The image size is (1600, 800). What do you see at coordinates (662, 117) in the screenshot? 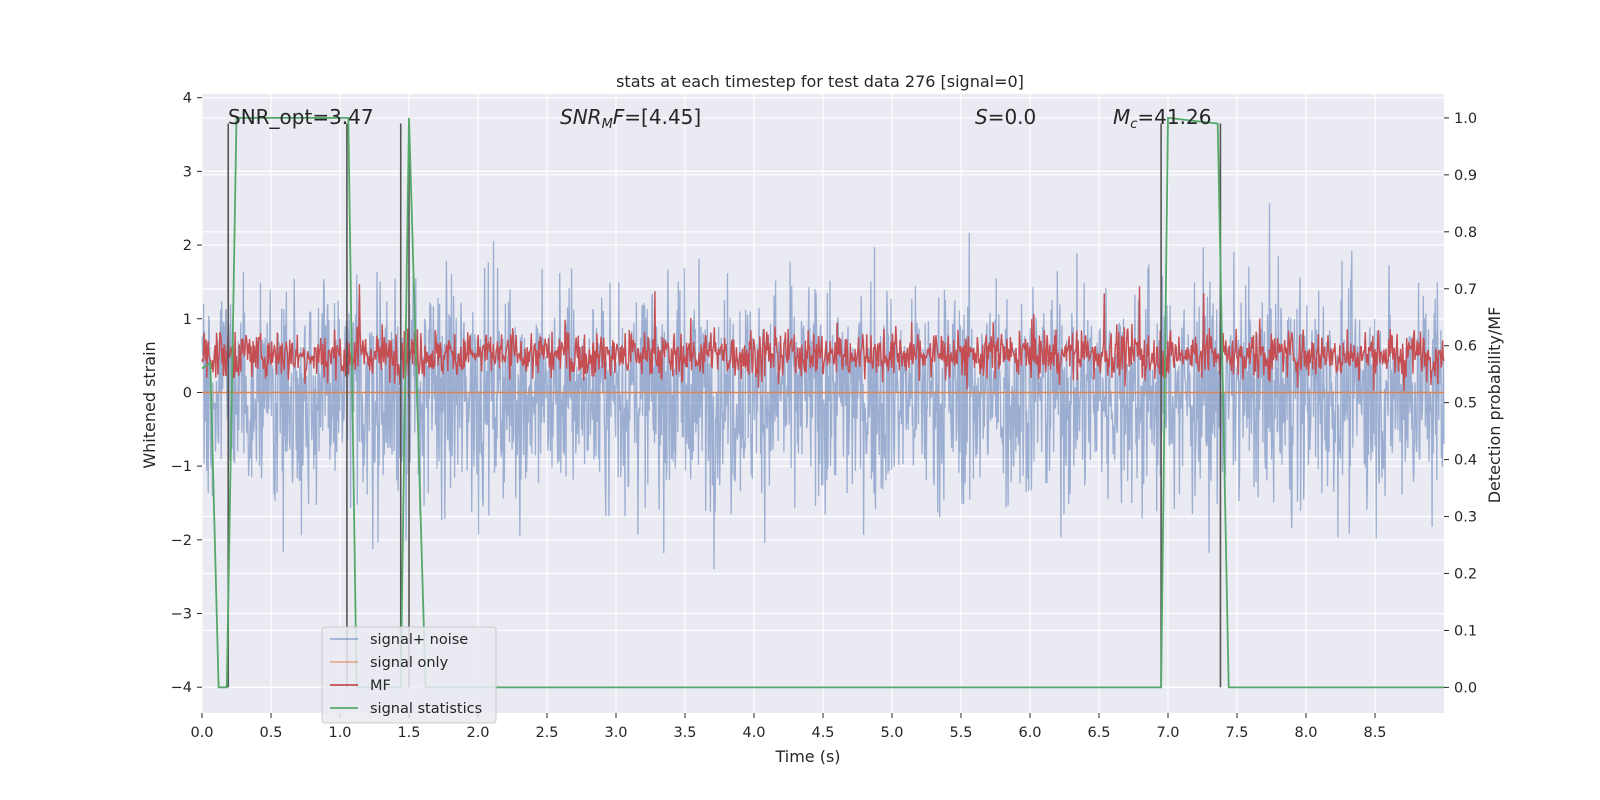
I see `annotation-snr-mf-value: =[4.45]` at bounding box center [662, 117].